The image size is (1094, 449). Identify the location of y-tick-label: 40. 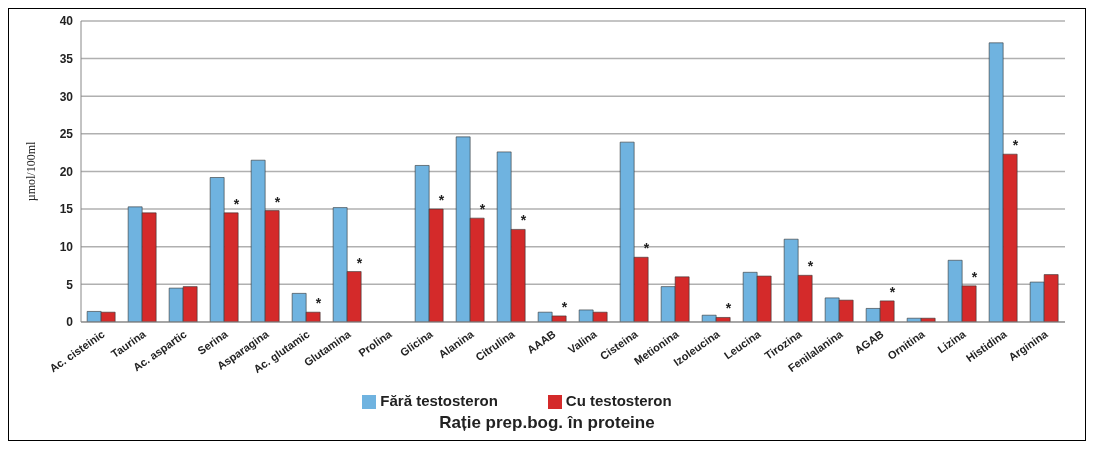
(66, 21).